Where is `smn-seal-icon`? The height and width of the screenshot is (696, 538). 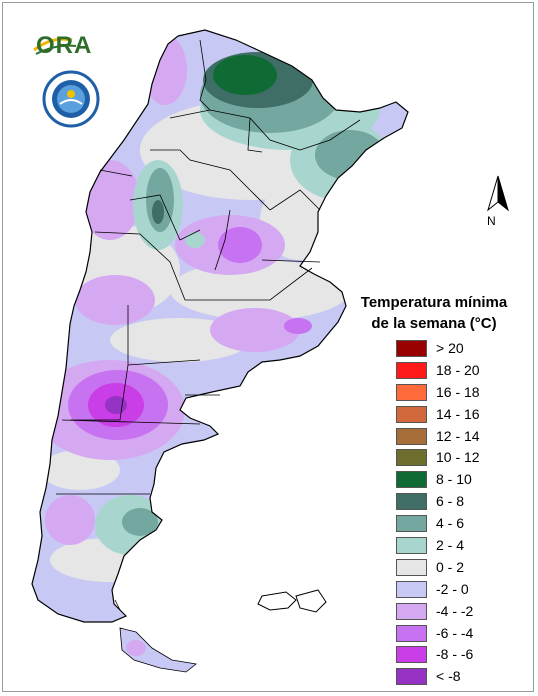 smn-seal-icon is located at coordinates (71, 99).